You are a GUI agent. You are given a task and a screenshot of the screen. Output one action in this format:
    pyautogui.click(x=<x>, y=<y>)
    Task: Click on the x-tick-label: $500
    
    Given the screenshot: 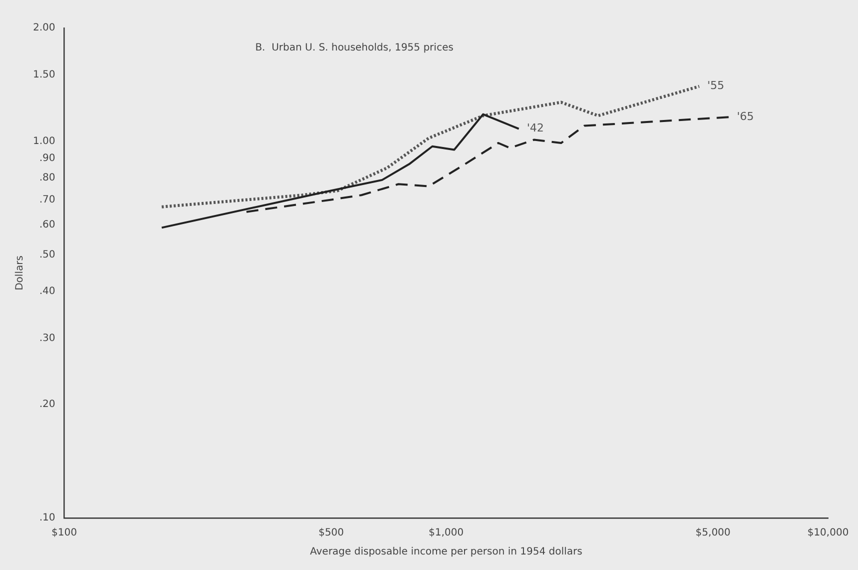 What is the action you would take?
    pyautogui.click(x=331, y=533)
    